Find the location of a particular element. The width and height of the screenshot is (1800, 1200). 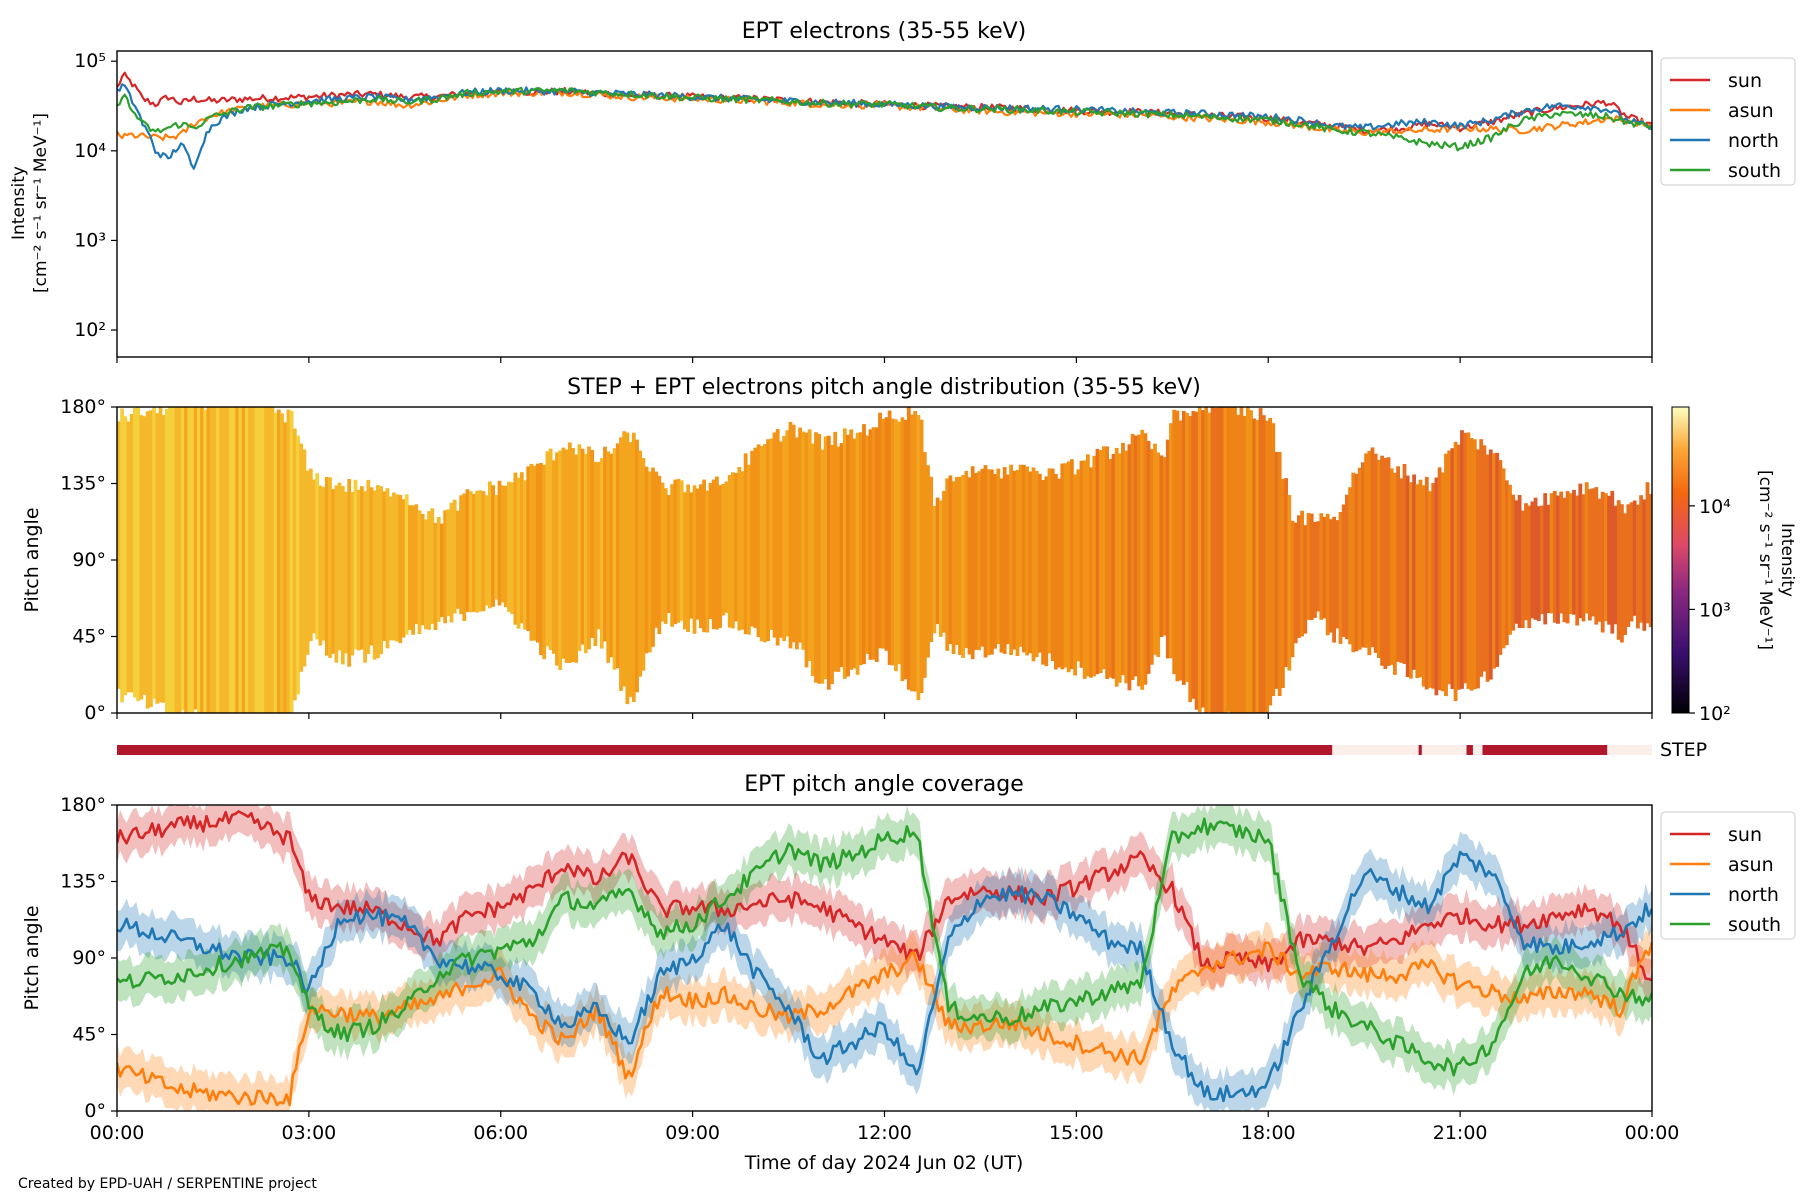

intensity-ylabel: Intensity [cm⁻² s⁻¹ sr⁻¹ MeV⁻¹] is located at coordinates (30, 203).